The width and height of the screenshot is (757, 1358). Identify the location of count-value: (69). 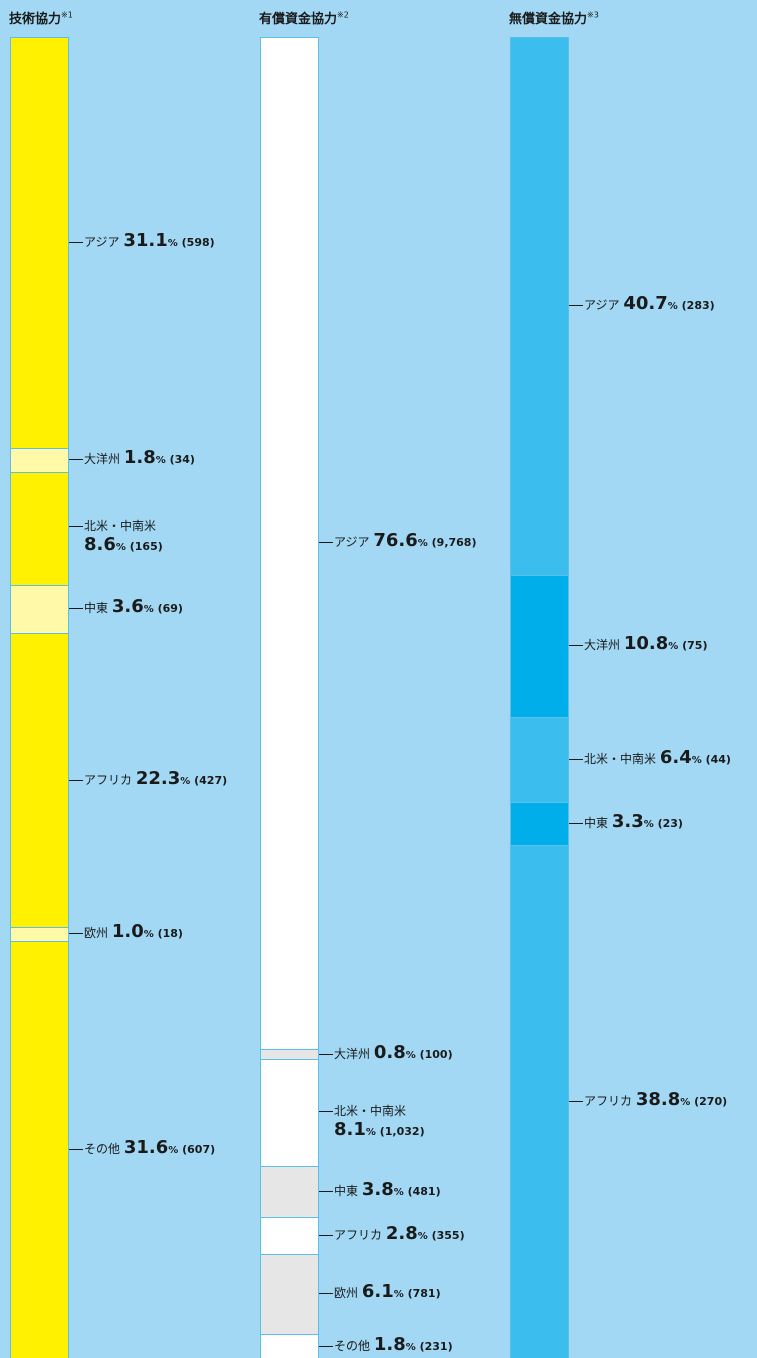
(170, 608).